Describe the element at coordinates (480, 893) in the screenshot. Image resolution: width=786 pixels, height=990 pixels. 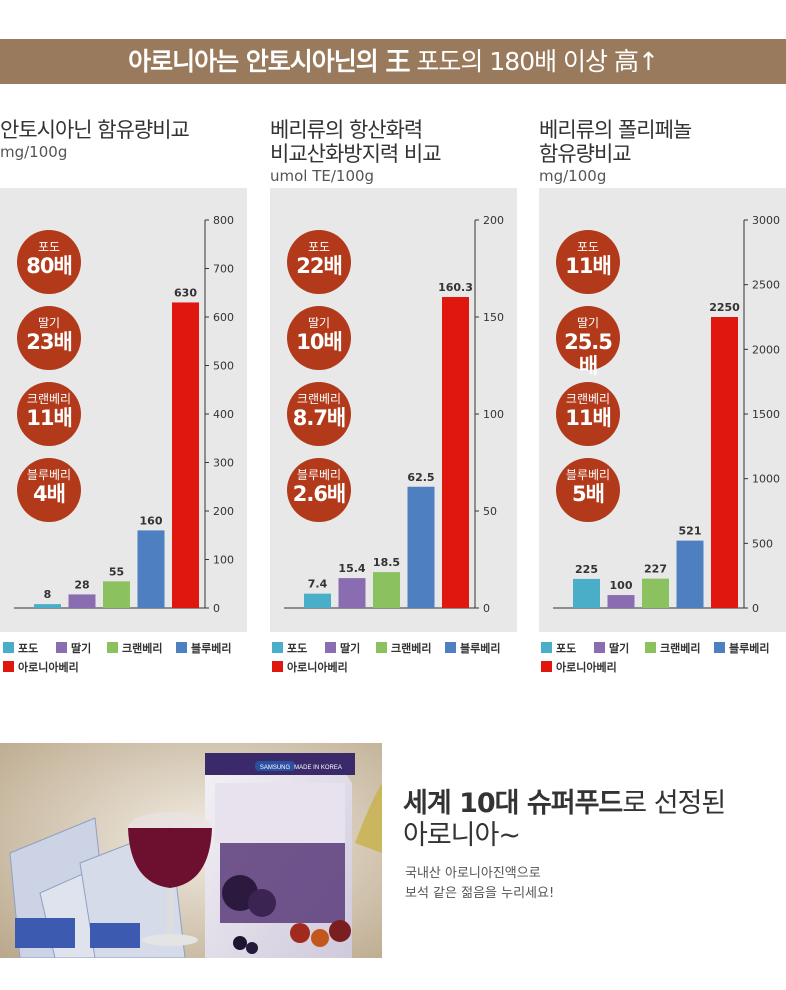
I see `promo-sub-line2: 보석 같은 젊음을 누리세요!` at that location.